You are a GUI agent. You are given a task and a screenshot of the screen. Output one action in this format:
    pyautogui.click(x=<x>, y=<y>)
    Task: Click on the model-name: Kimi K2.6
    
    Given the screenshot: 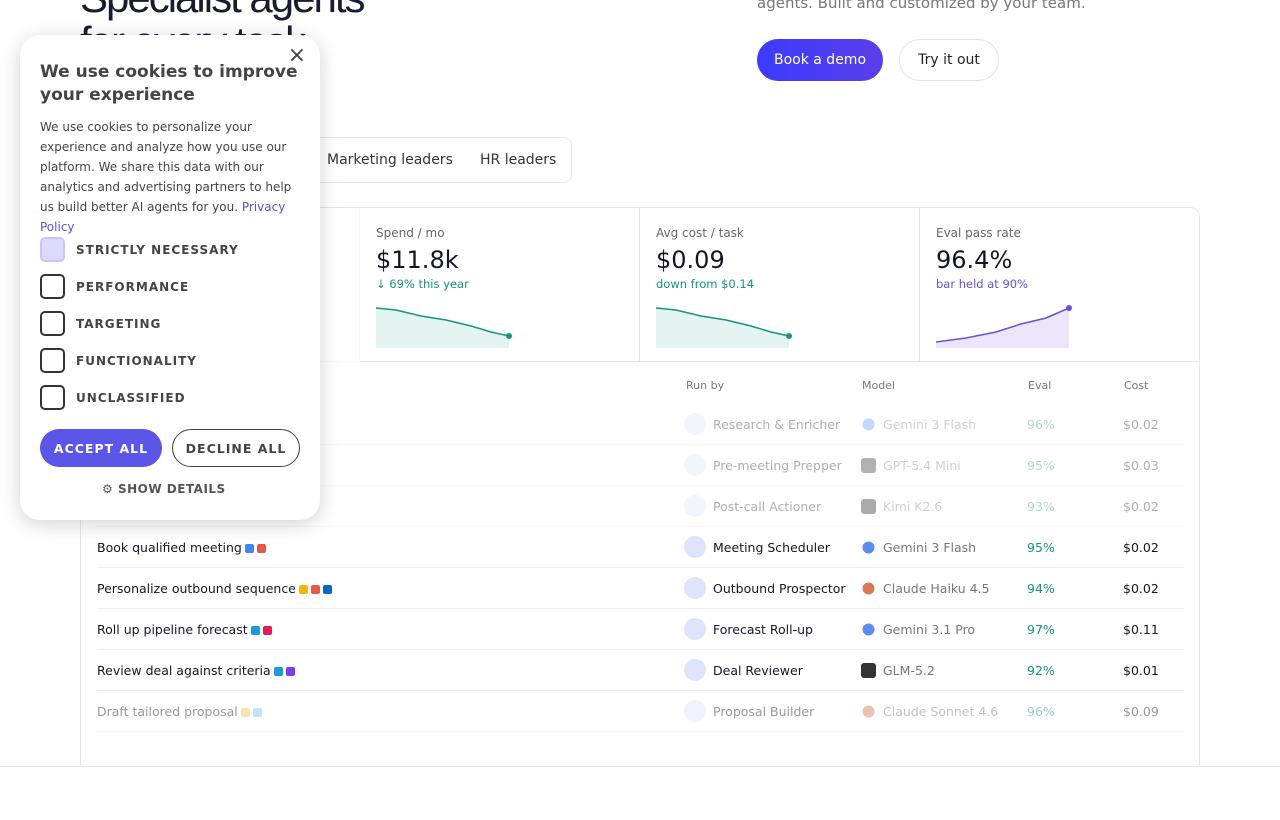 What is the action you would take?
    pyautogui.click(x=913, y=506)
    